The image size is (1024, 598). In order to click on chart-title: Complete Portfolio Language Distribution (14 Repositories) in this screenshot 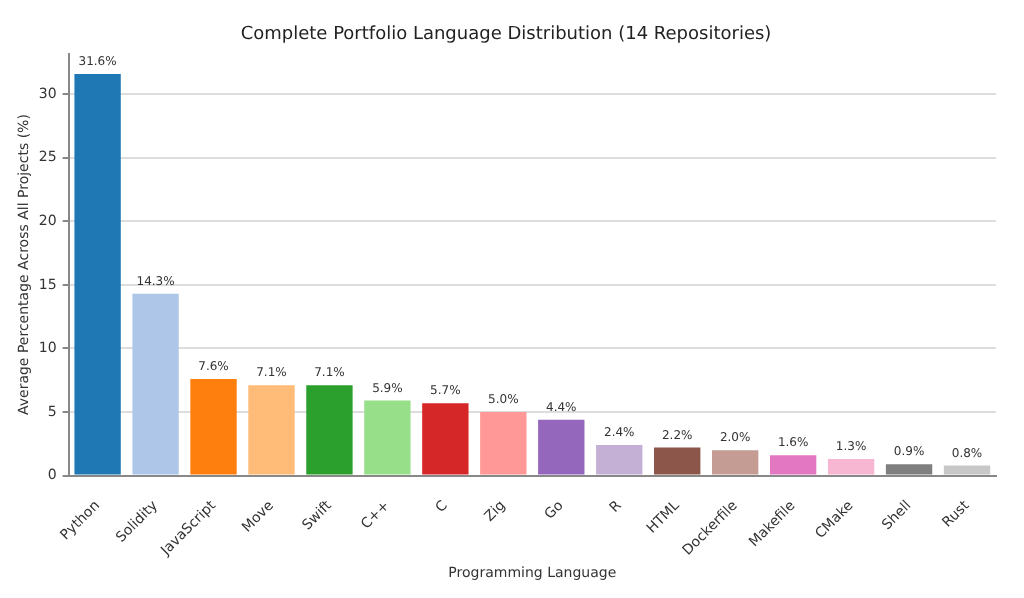, I will do `click(506, 35)`.